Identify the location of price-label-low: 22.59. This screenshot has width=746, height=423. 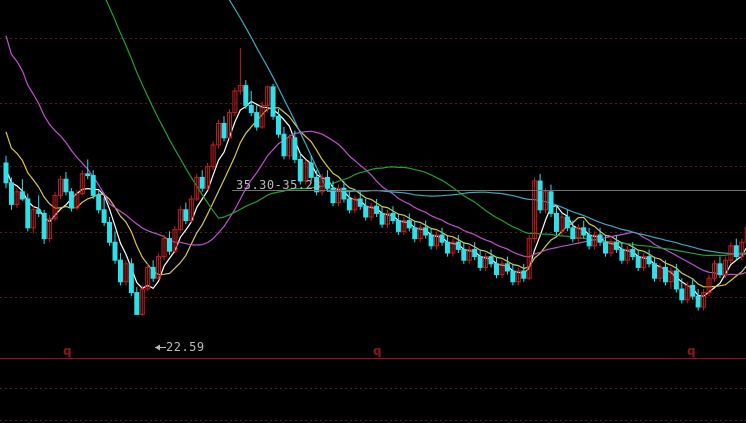
(185, 347).